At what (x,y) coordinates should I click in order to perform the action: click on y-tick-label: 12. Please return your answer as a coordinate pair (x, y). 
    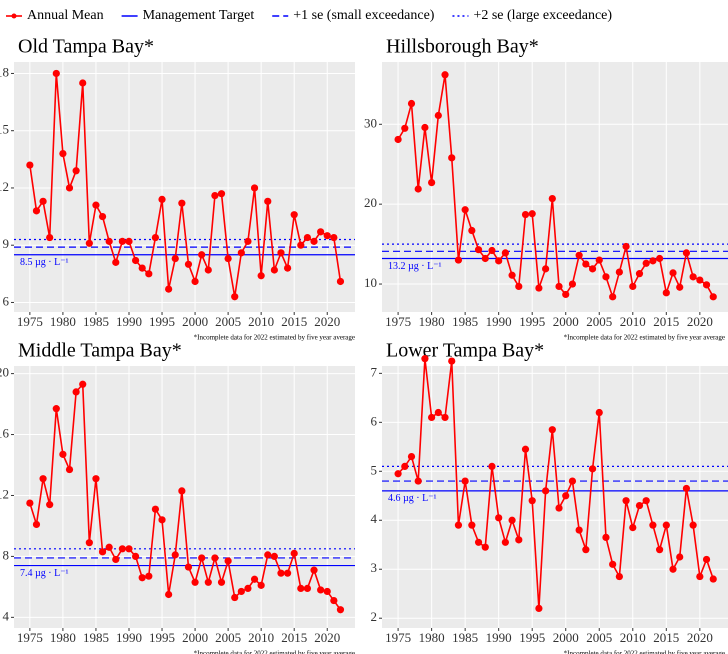
    Looking at the image, I should click on (4, 186).